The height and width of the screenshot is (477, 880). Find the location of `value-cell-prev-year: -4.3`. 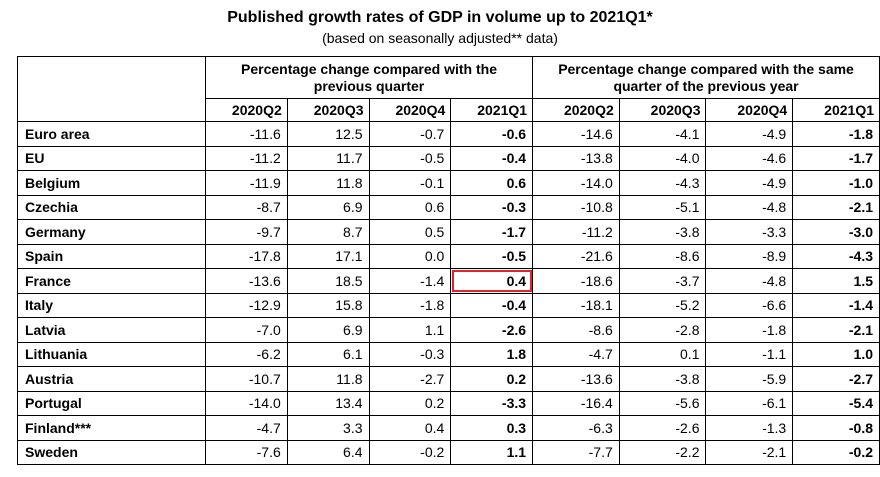

value-cell-prev-year: -4.3 is located at coordinates (836, 256).